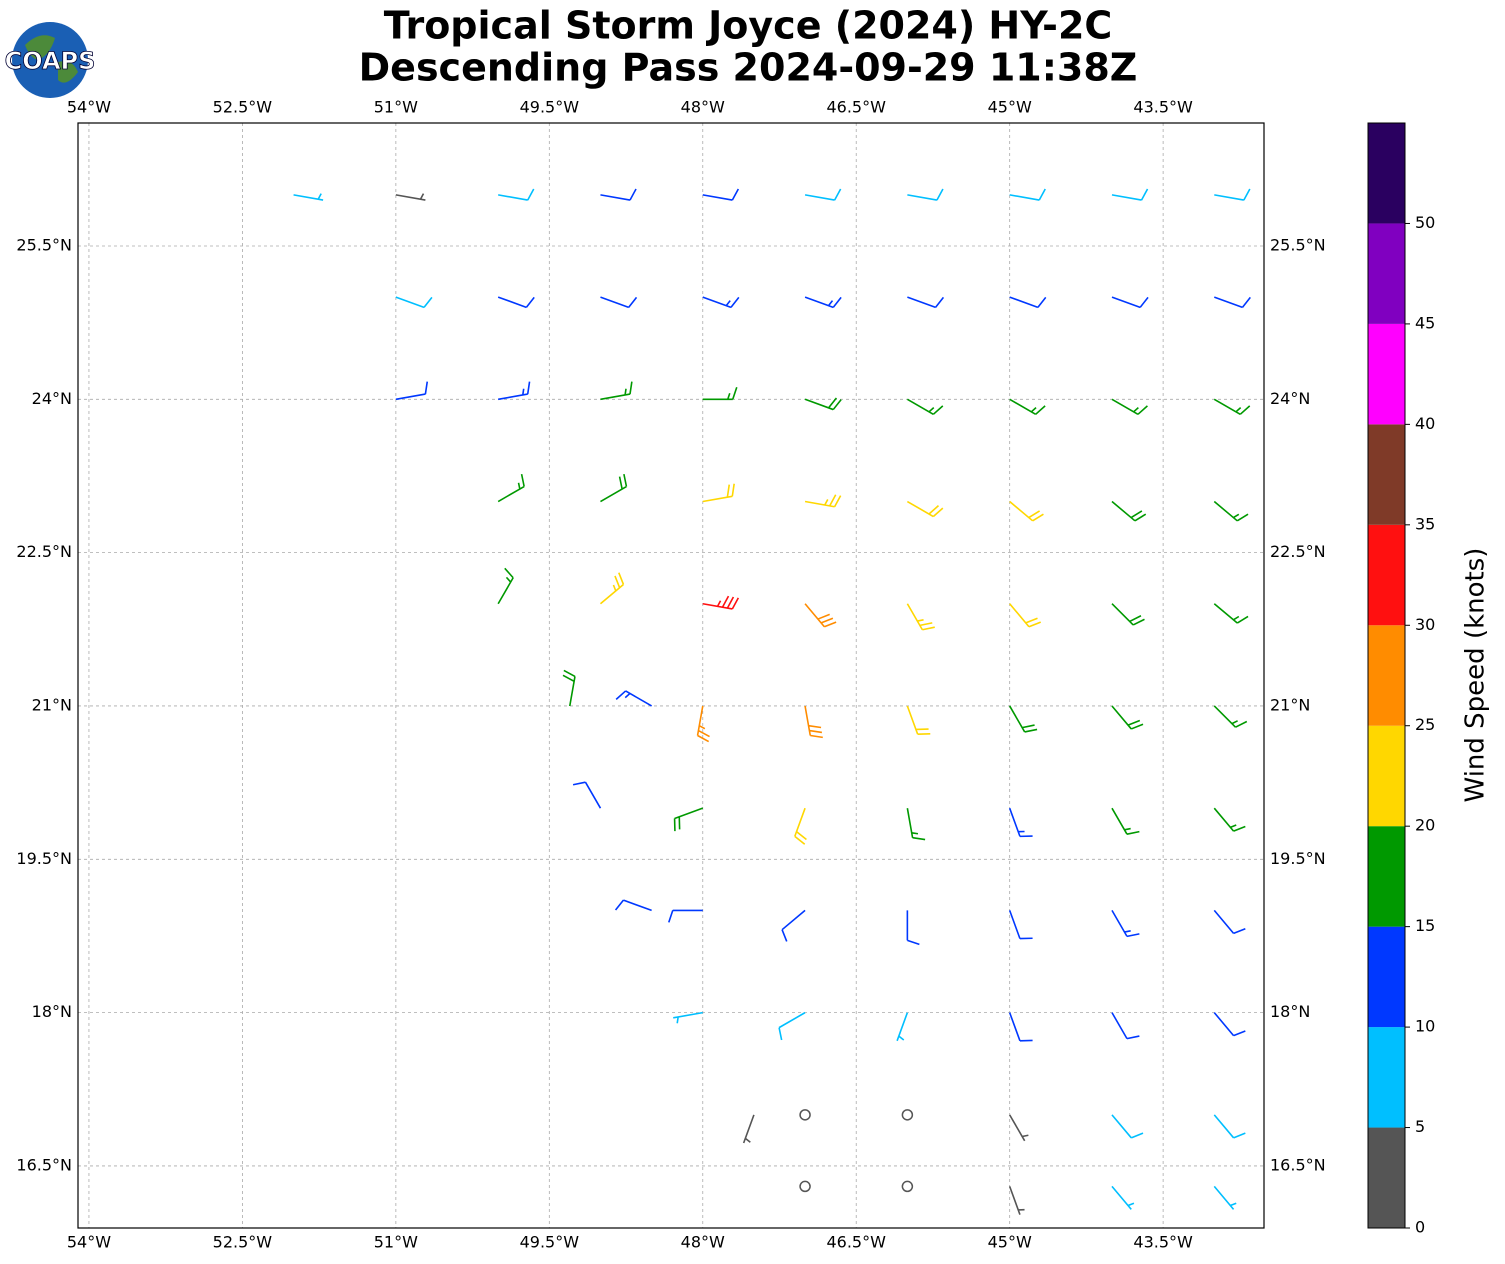 This screenshot has width=1505, height=1264. Describe the element at coordinates (1420, 1126) in the screenshot. I see `colorbar-tick-label: 5` at that location.